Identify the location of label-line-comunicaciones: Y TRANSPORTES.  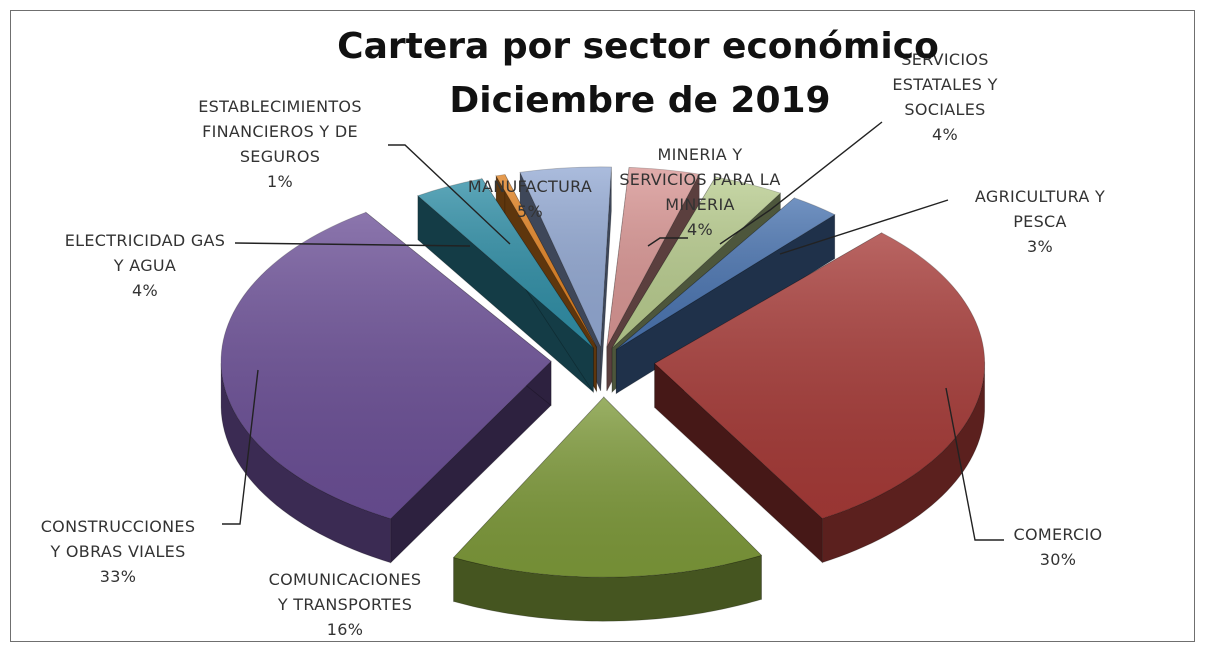
(344, 604).